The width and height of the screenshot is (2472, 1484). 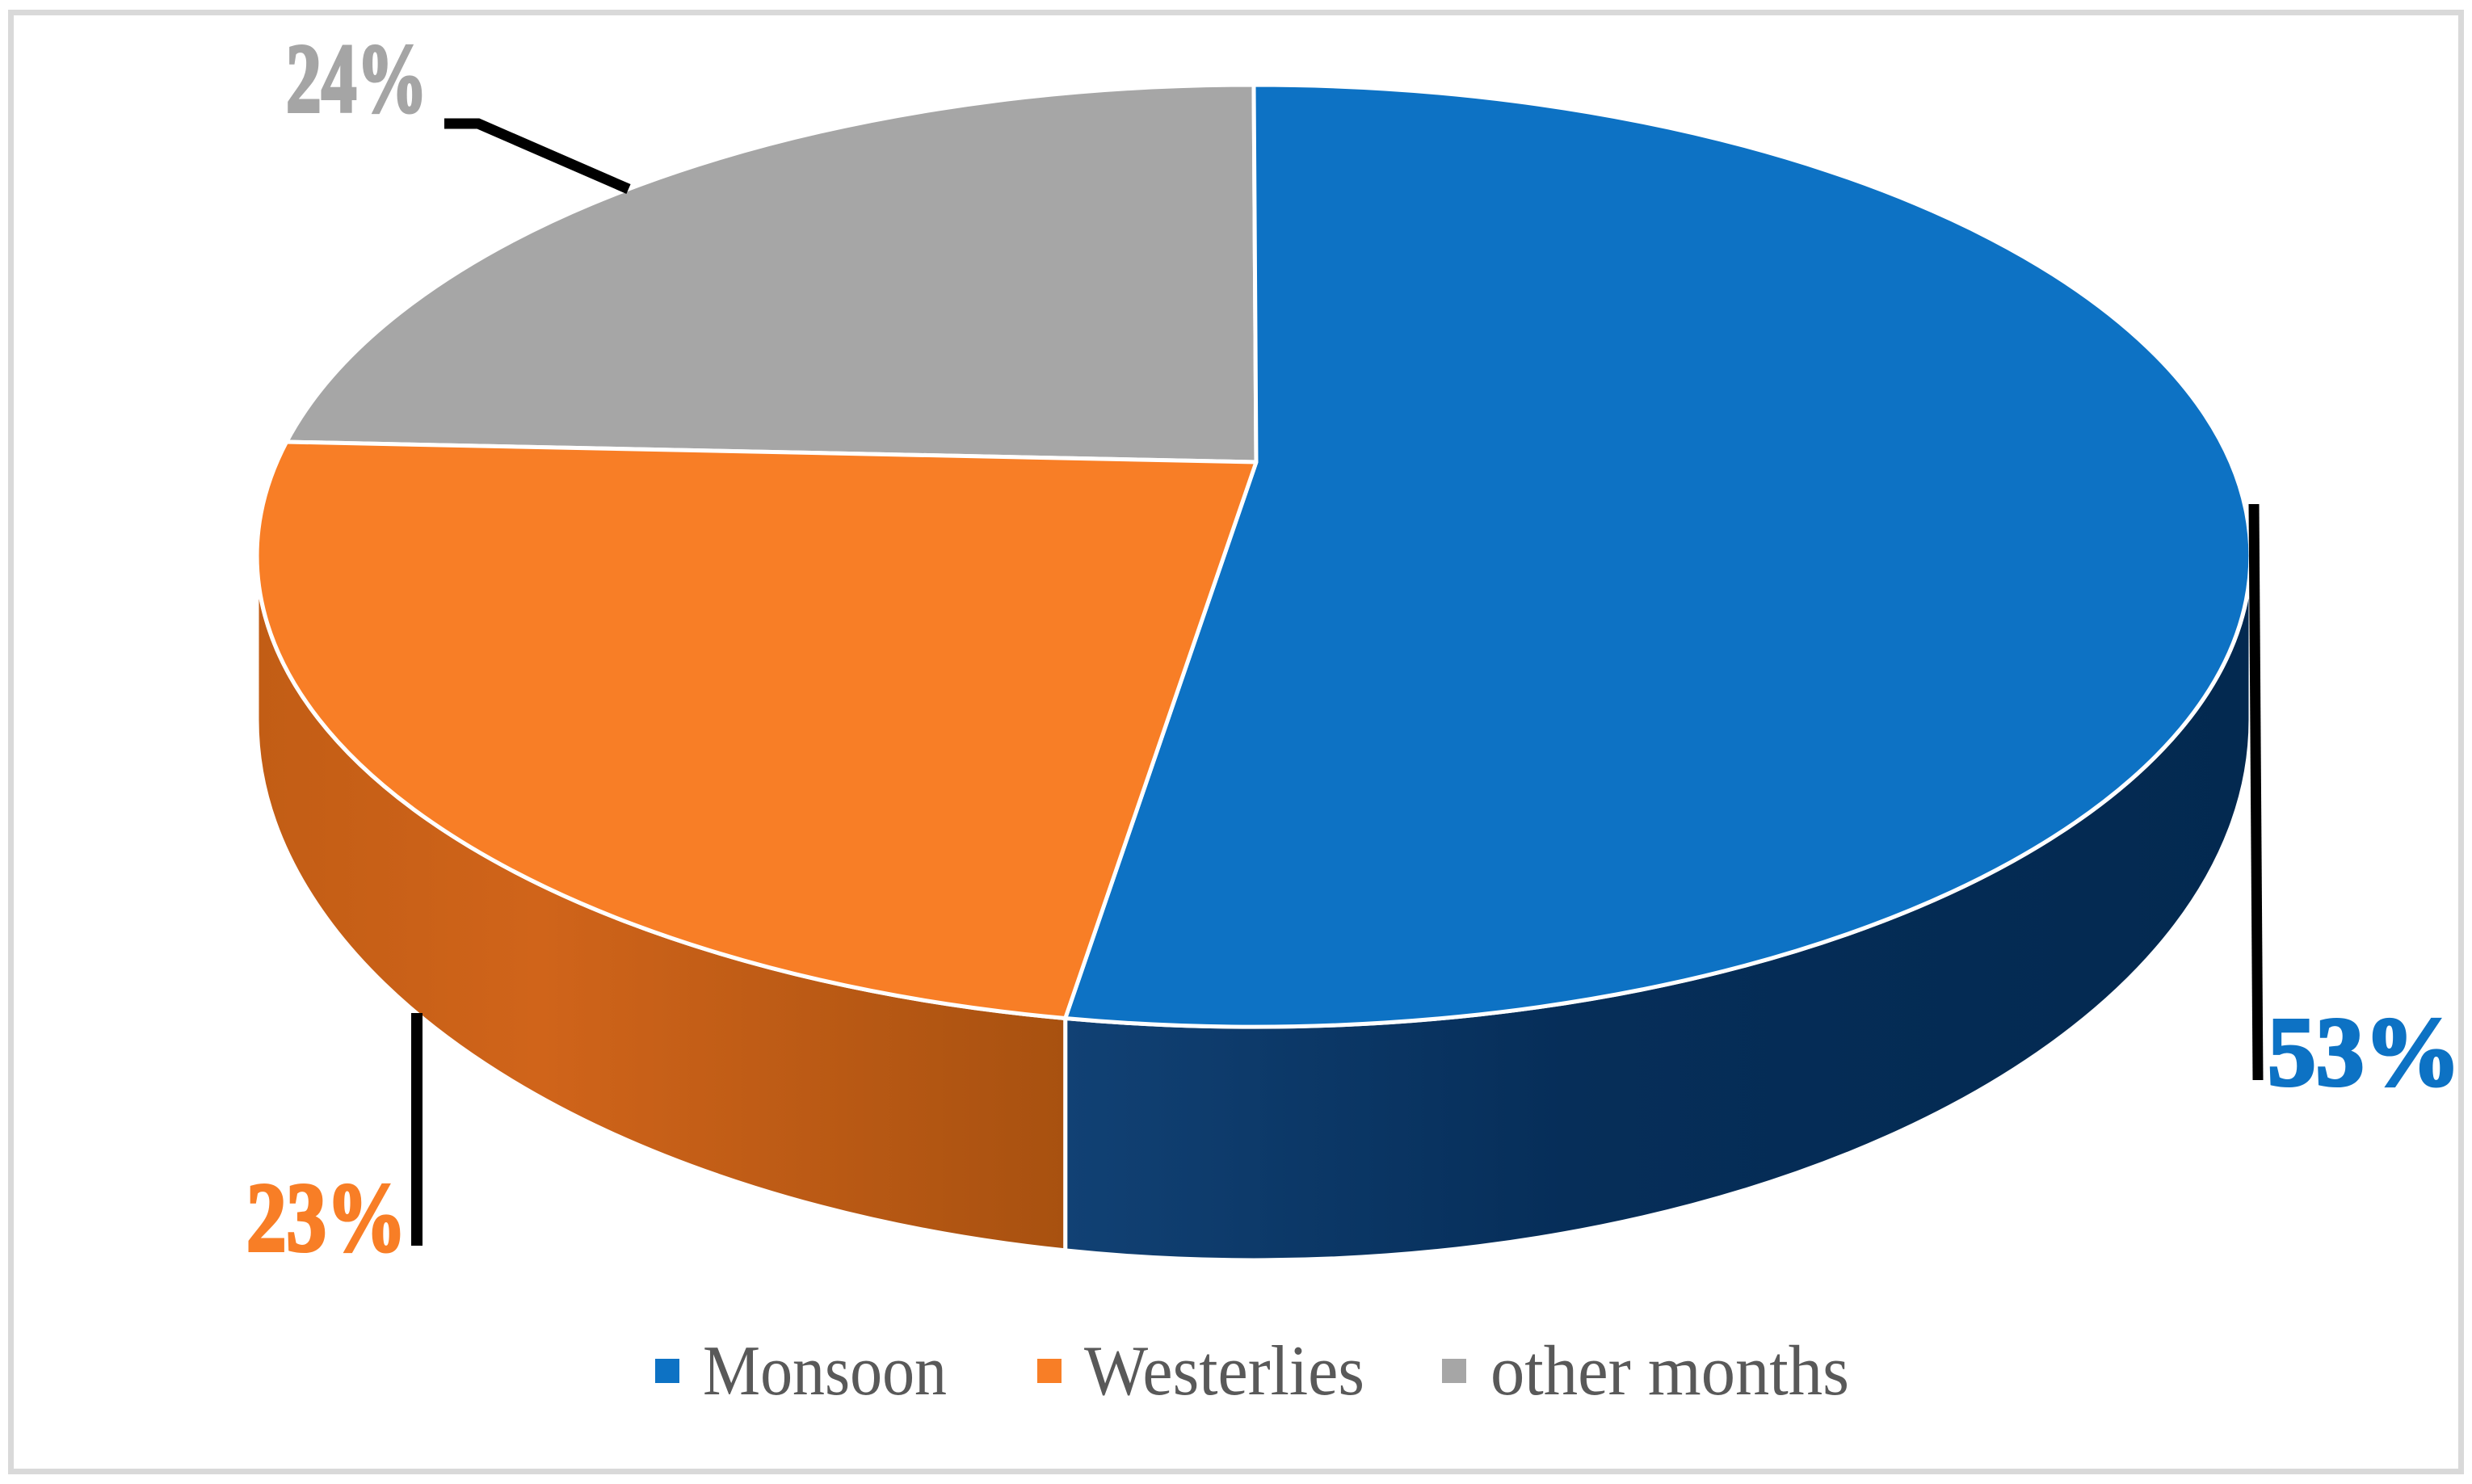 What do you see at coordinates (2364, 1052) in the screenshot?
I see `svg-text: 53%` at bounding box center [2364, 1052].